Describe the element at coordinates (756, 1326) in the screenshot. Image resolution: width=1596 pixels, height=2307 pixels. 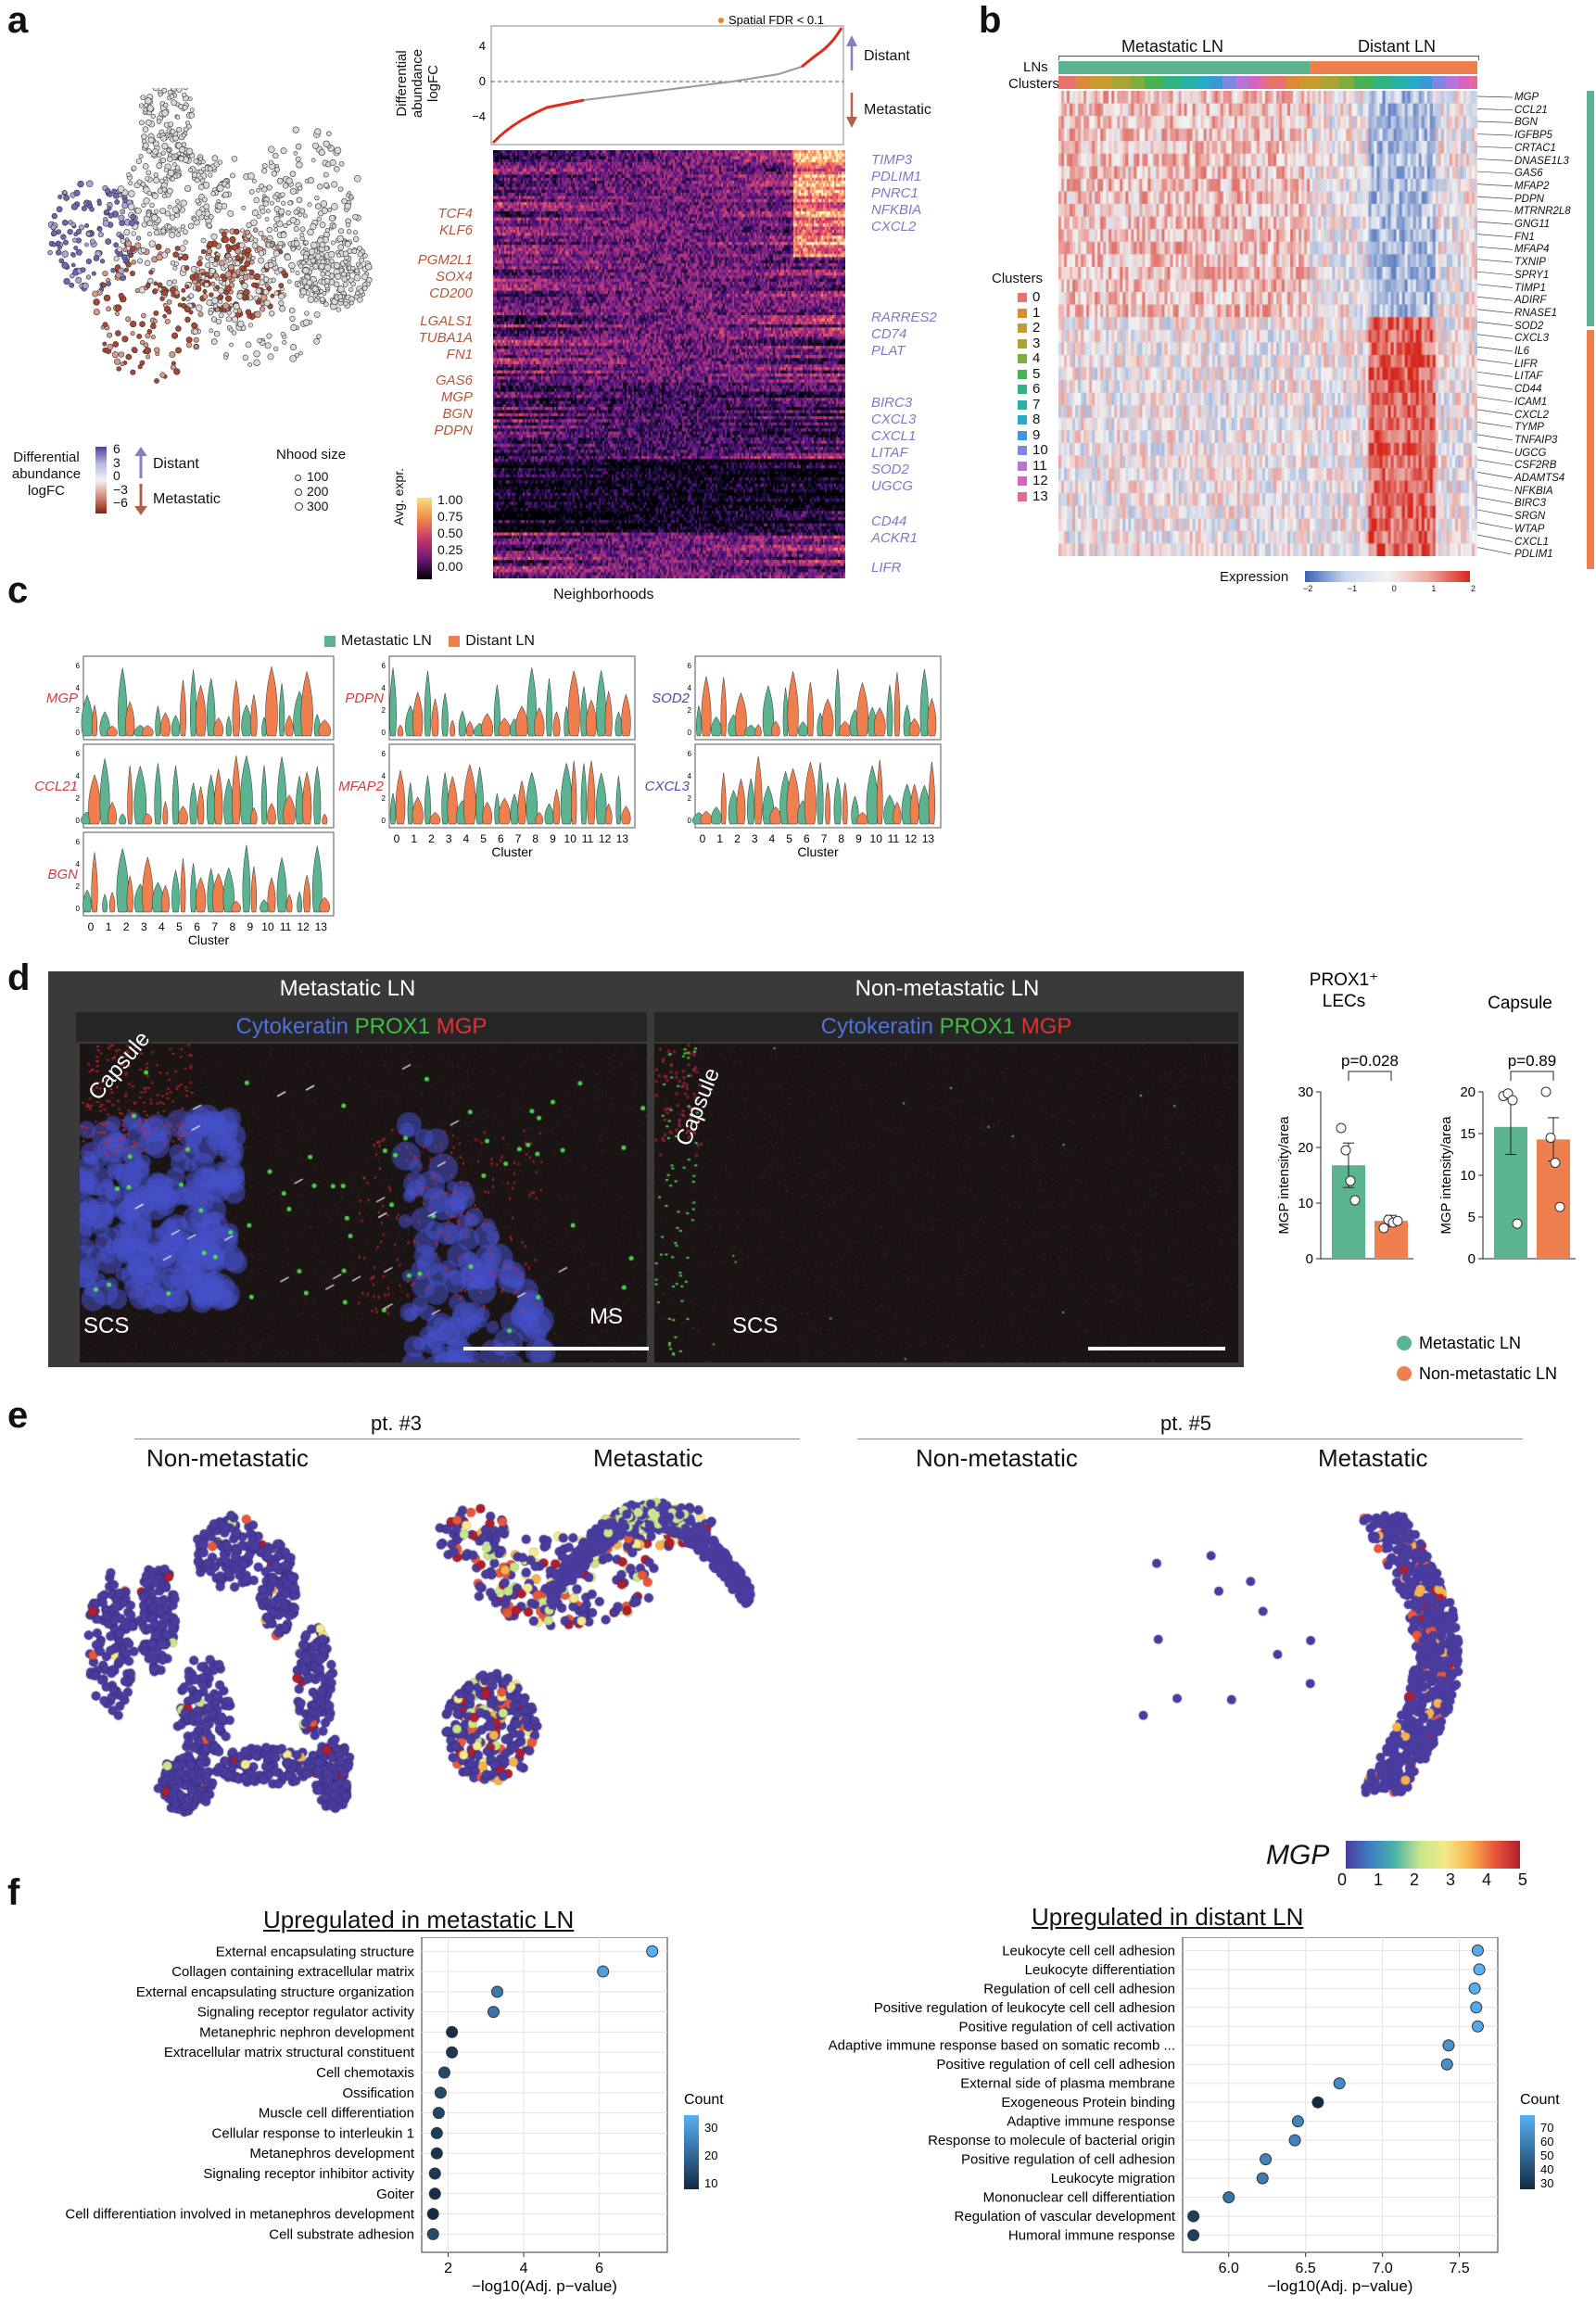
I see `label-scs-right: SCS` at that location.